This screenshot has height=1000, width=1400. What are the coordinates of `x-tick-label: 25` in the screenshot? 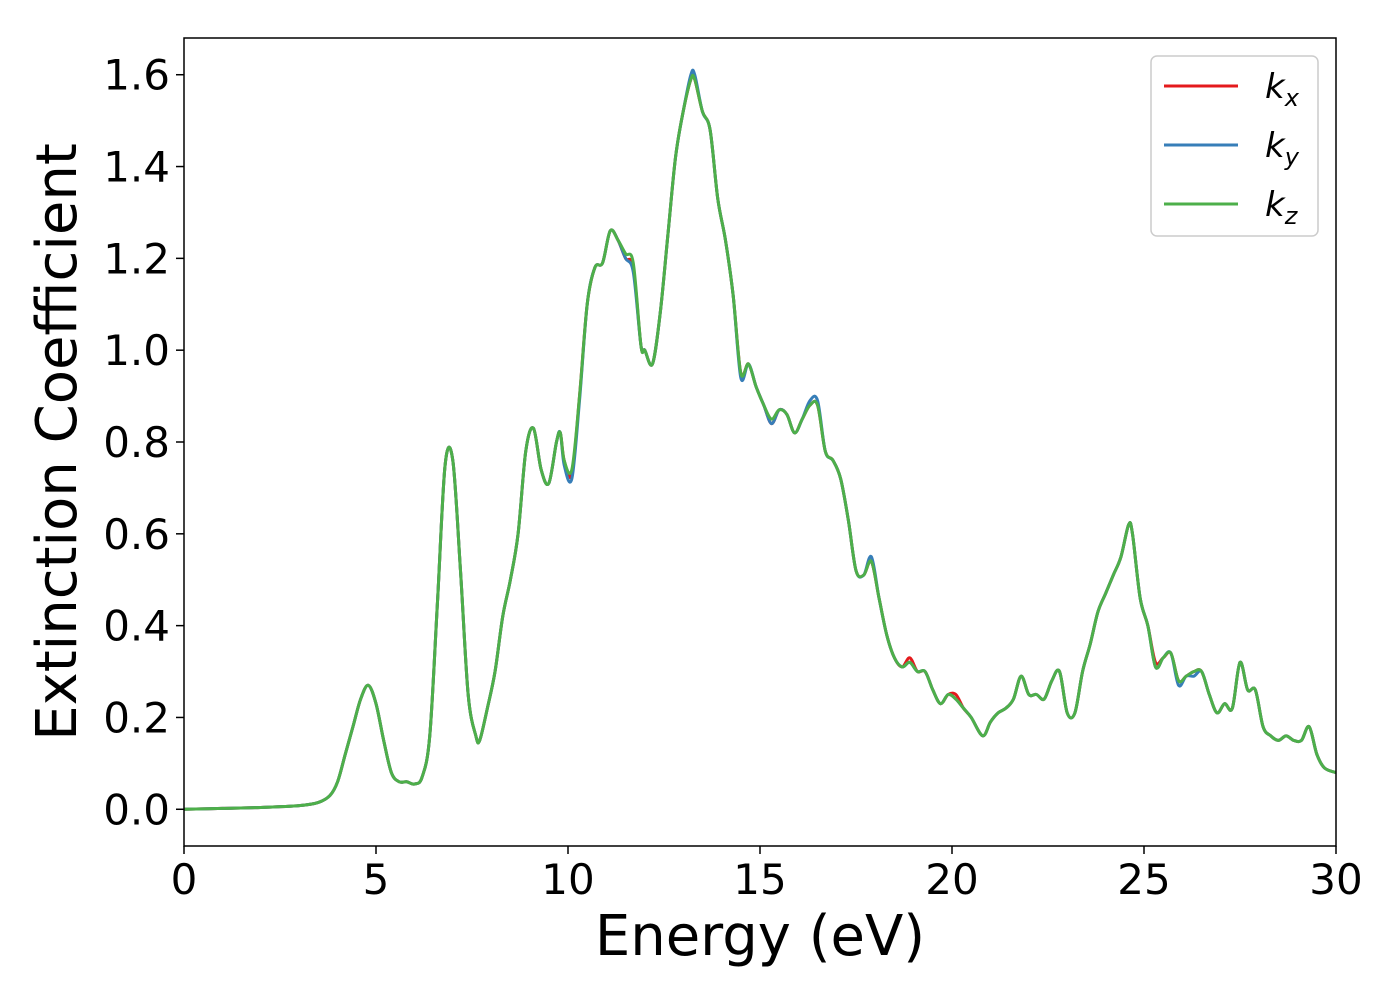 It's located at (1143, 879).